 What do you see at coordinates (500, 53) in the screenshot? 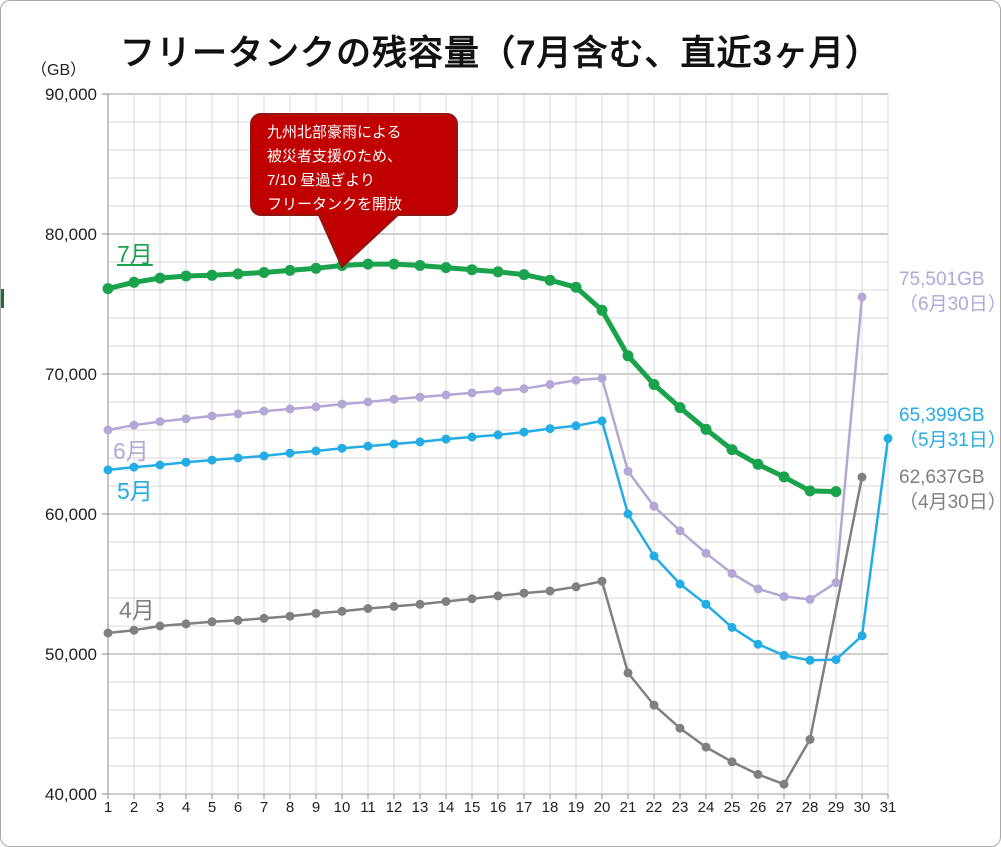
I see `chart-title: フリータンクの残容量（7月含む、直近3ヶ月）` at bounding box center [500, 53].